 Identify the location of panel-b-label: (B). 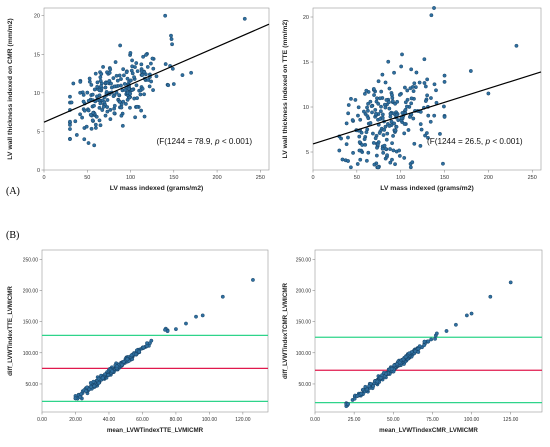
(13, 235).